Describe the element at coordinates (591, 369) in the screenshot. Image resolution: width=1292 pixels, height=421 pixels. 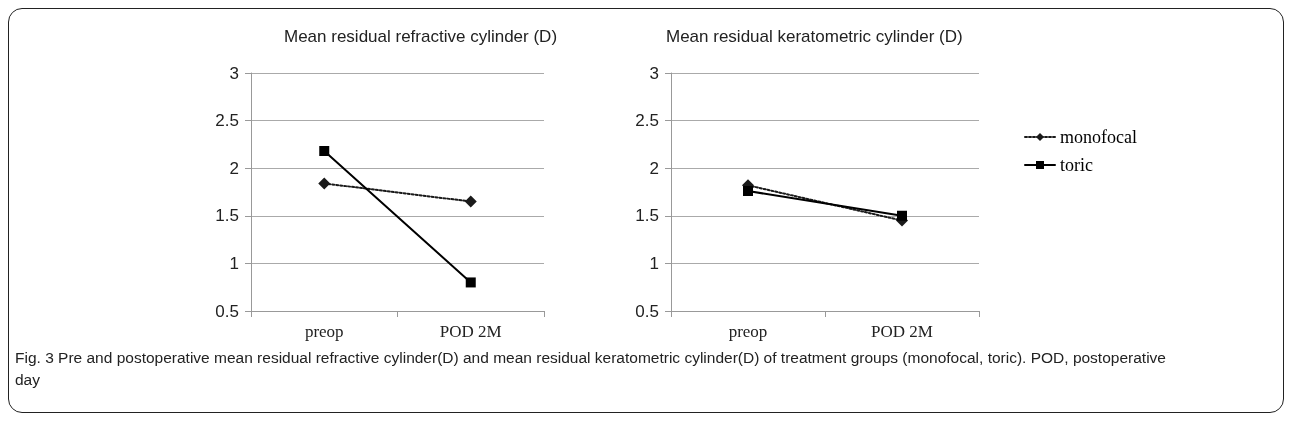
I see `caption: Fig. 3 Pre and postoperative mean residual refractive cylinder(D) and mean residual keratometric cylinder(D) of treatment groups (monofocal, toric). POD, postoperative day` at that location.